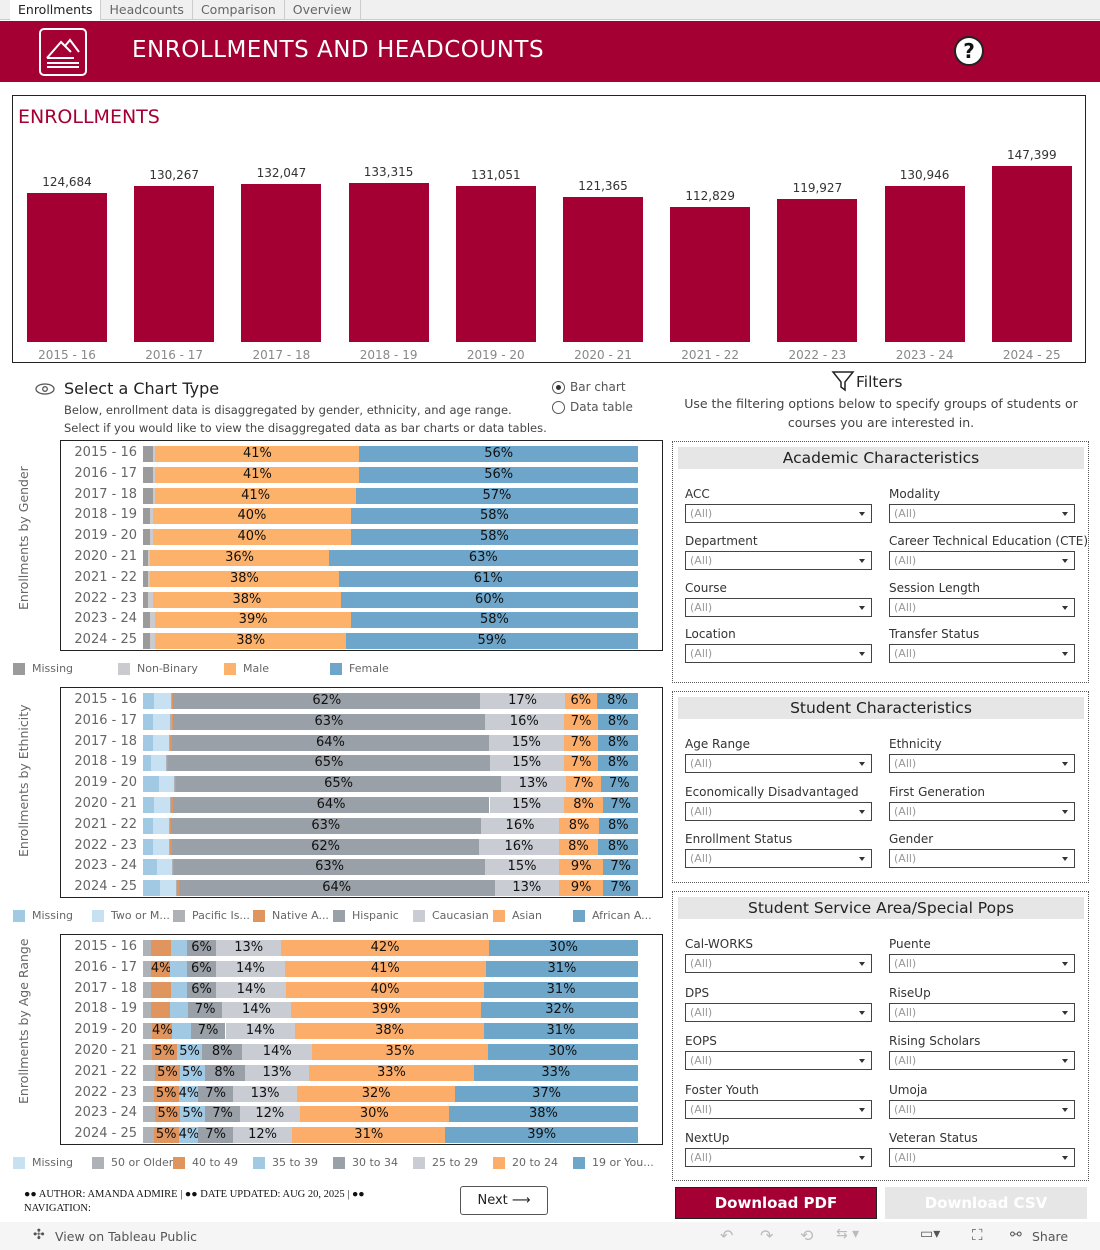 This screenshot has width=1100, height=1250. What do you see at coordinates (376, 1093) in the screenshot?
I see `age-segment: 32%` at bounding box center [376, 1093].